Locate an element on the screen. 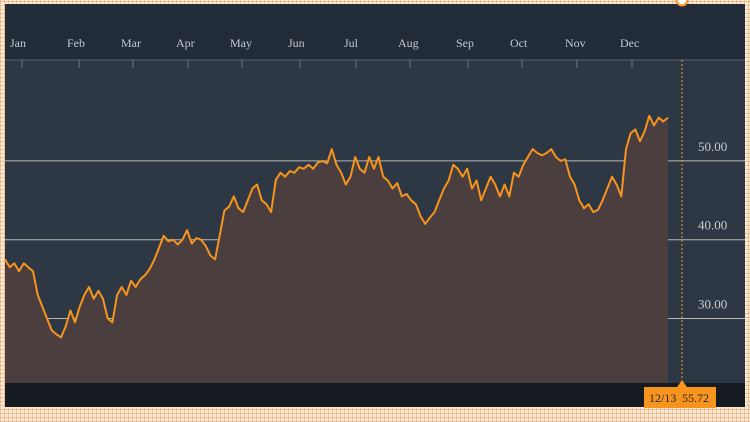  month-label-oct: Oct is located at coordinates (519, 43).